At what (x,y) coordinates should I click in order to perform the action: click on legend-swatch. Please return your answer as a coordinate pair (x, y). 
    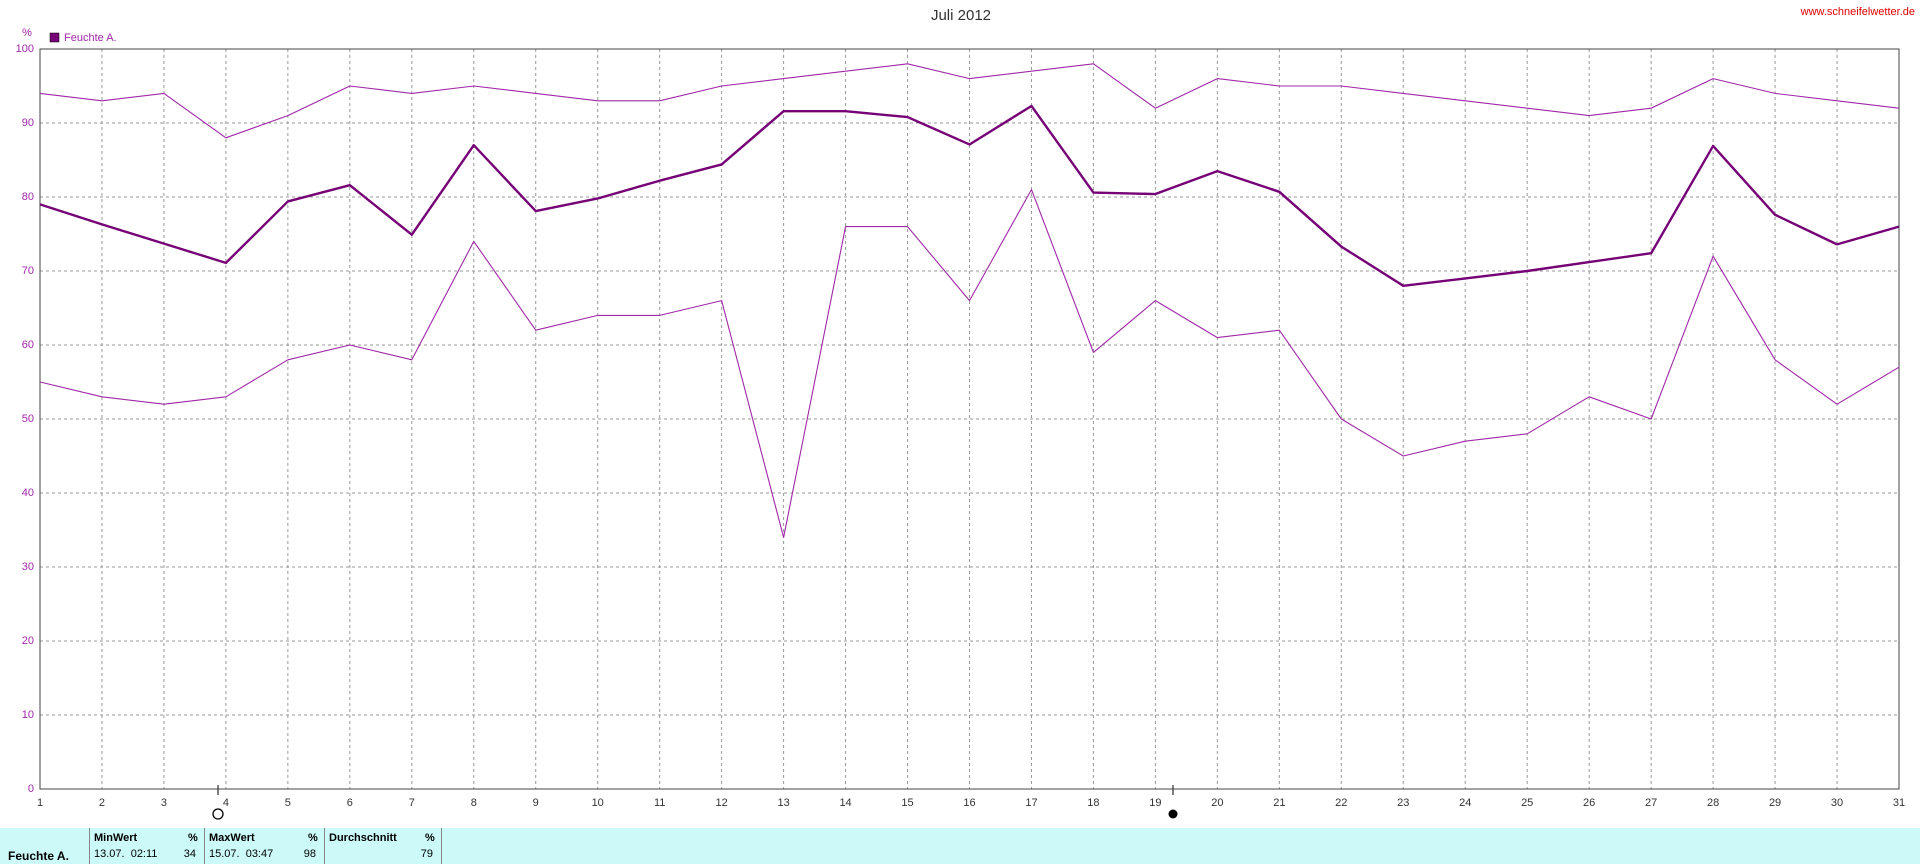
    Looking at the image, I should click on (54, 37).